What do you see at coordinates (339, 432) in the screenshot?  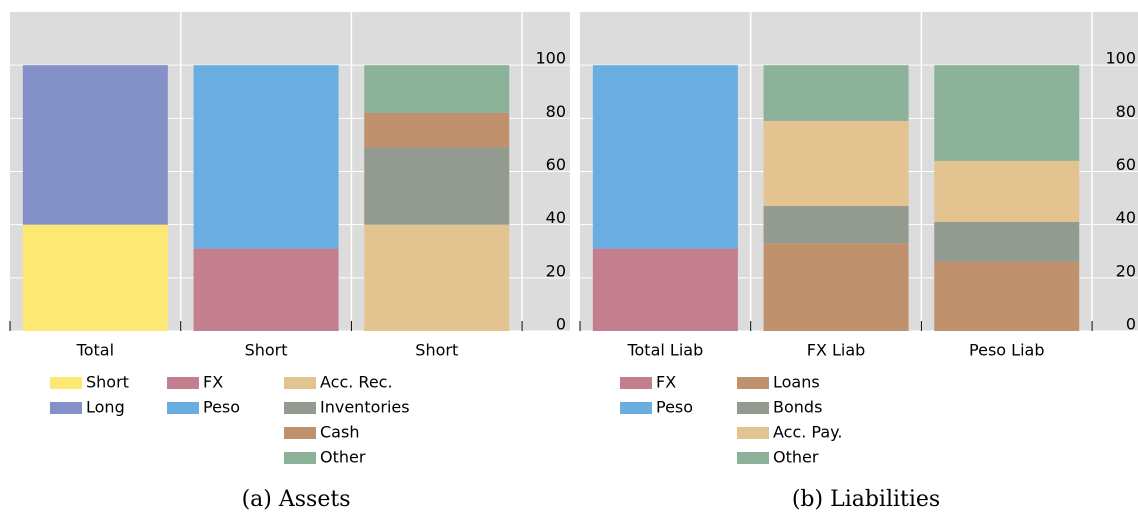 I see `legend-label: Cash` at bounding box center [339, 432].